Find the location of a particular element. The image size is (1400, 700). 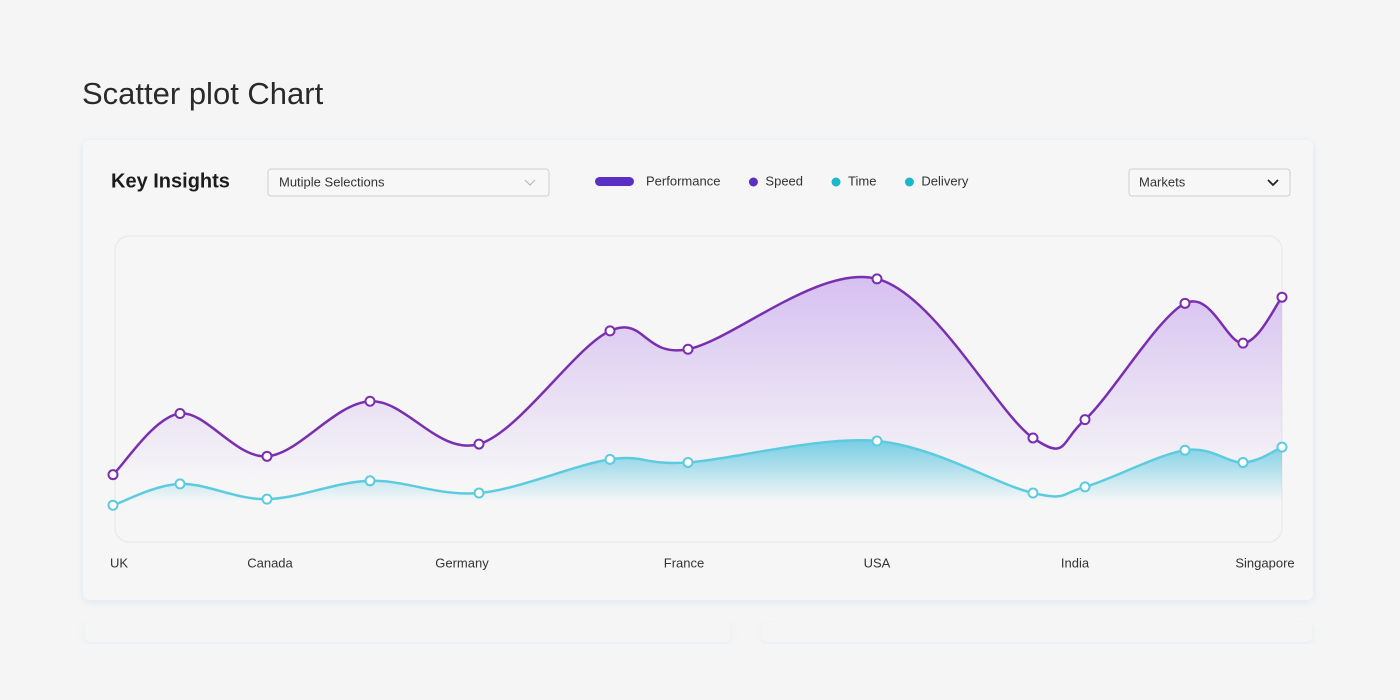

card-title: Key Insights is located at coordinates (170, 181).